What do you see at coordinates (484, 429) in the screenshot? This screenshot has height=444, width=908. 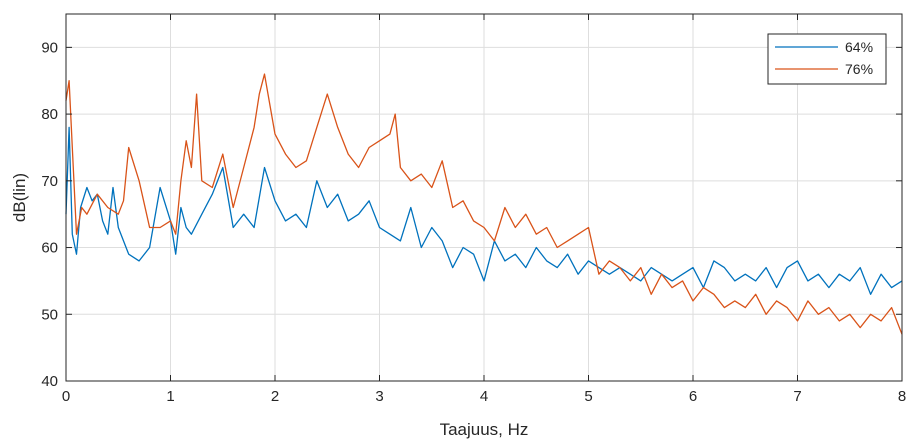 I see `x-axis-label: Taajuus, Hz` at bounding box center [484, 429].